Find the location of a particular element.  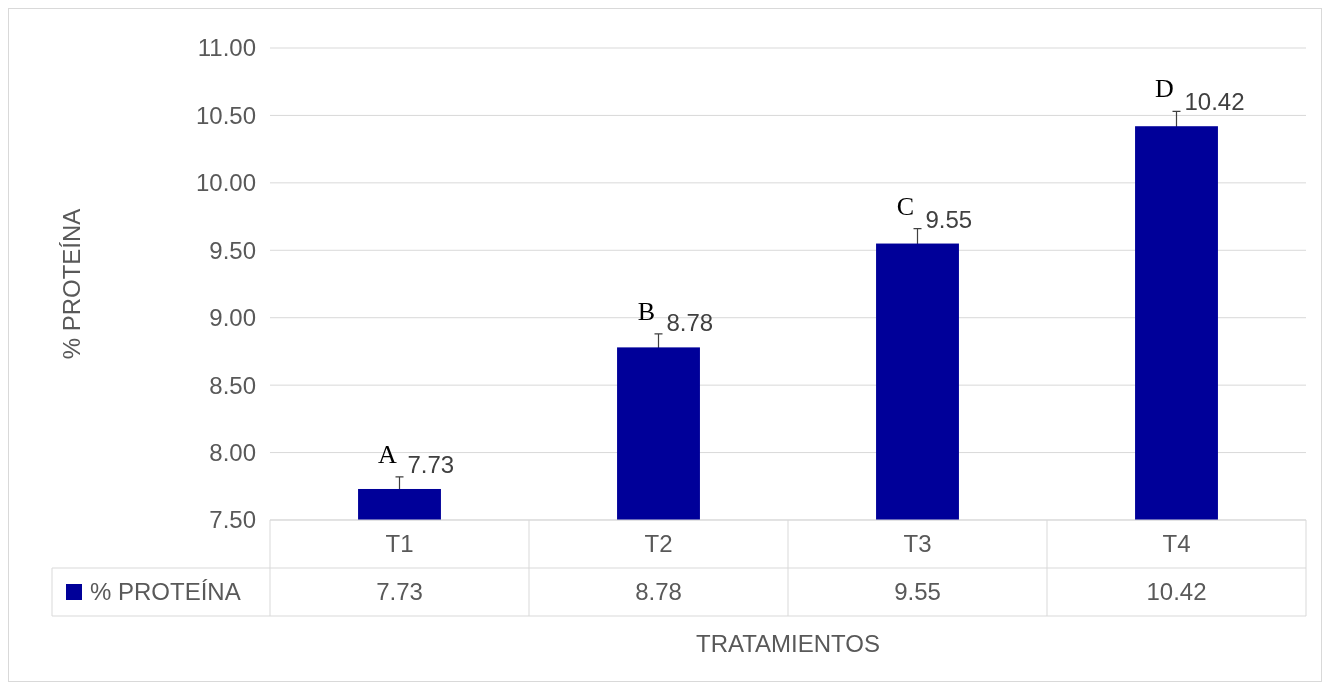

y-tick-label: 9.00 is located at coordinates (232, 318).